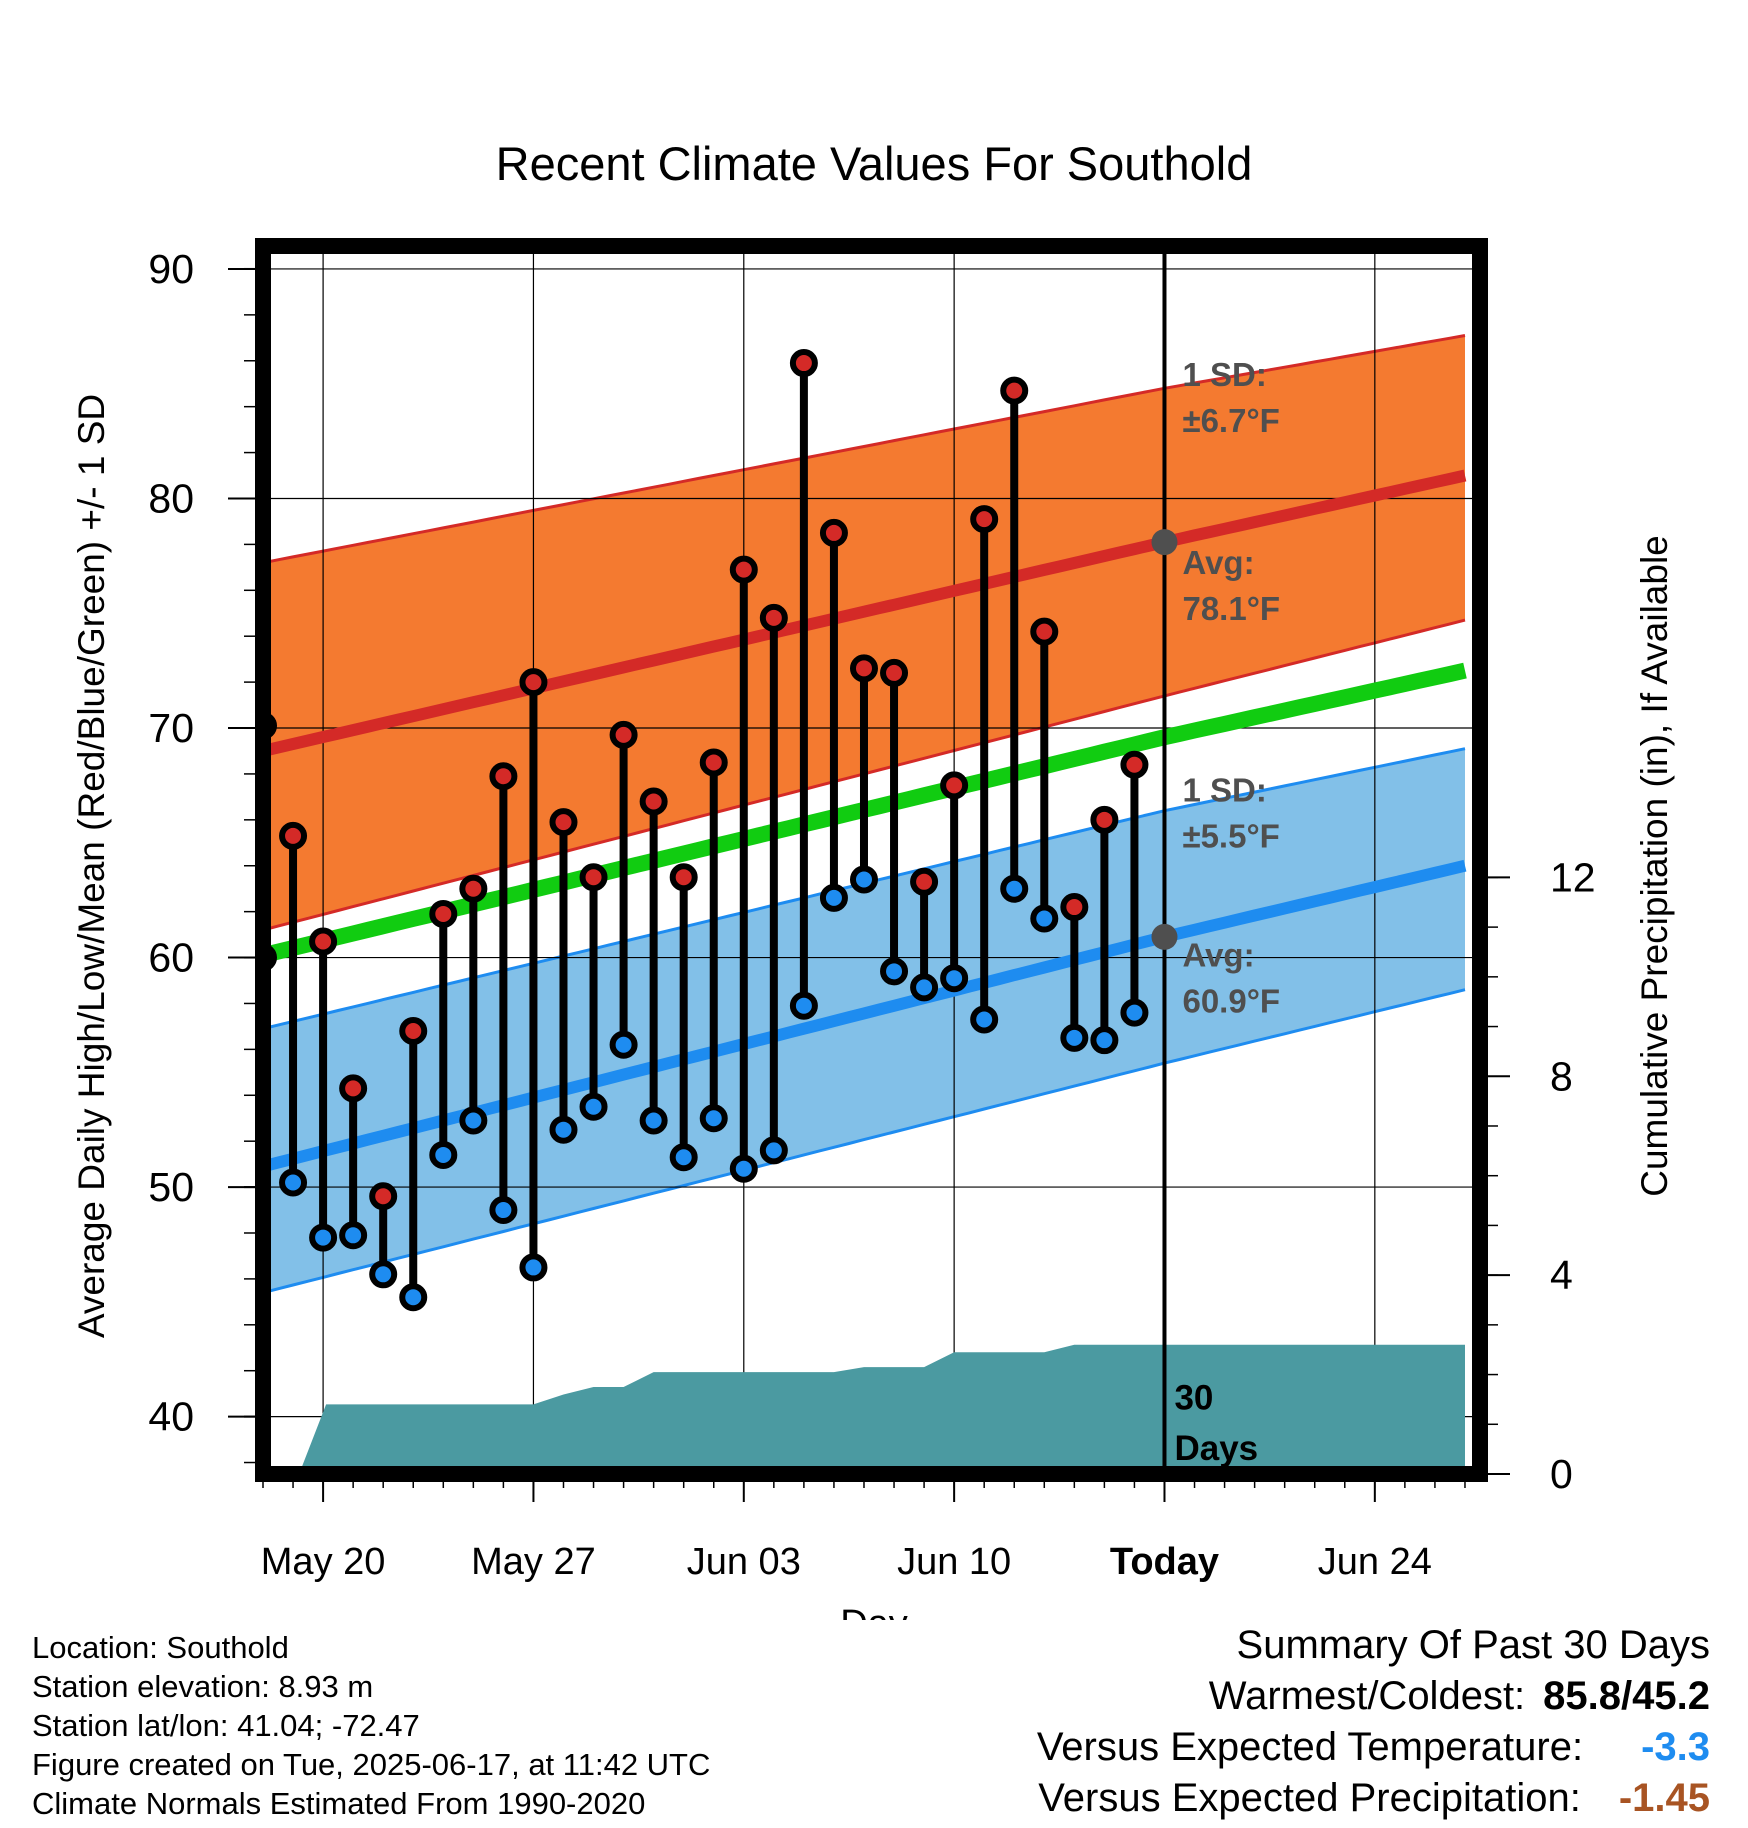  Describe the element at coordinates (1561, 1474) in the screenshot. I see `y-right-tick-label: 0` at that location.